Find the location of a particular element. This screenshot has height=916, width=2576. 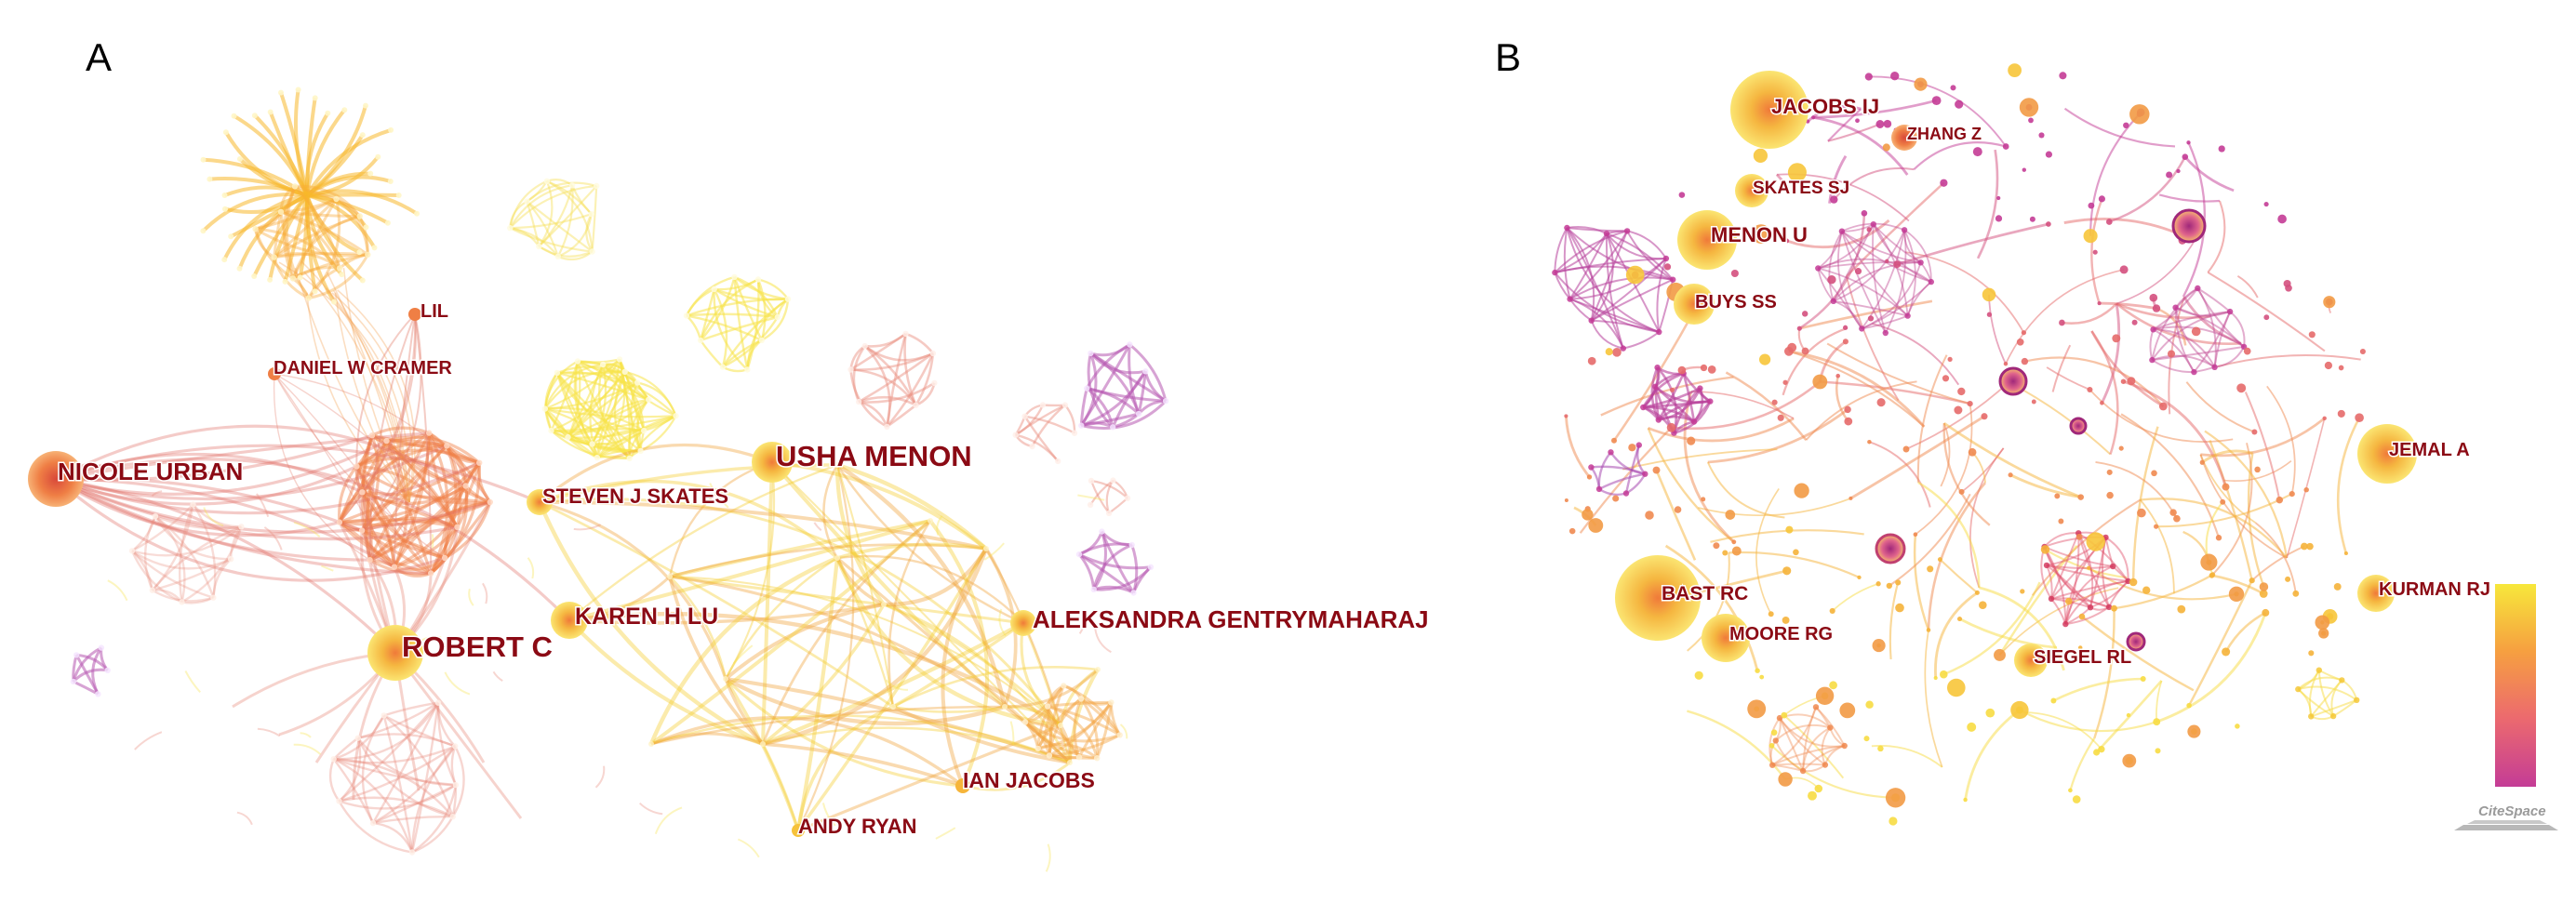

author-label: ROBERT C is located at coordinates (477, 647).